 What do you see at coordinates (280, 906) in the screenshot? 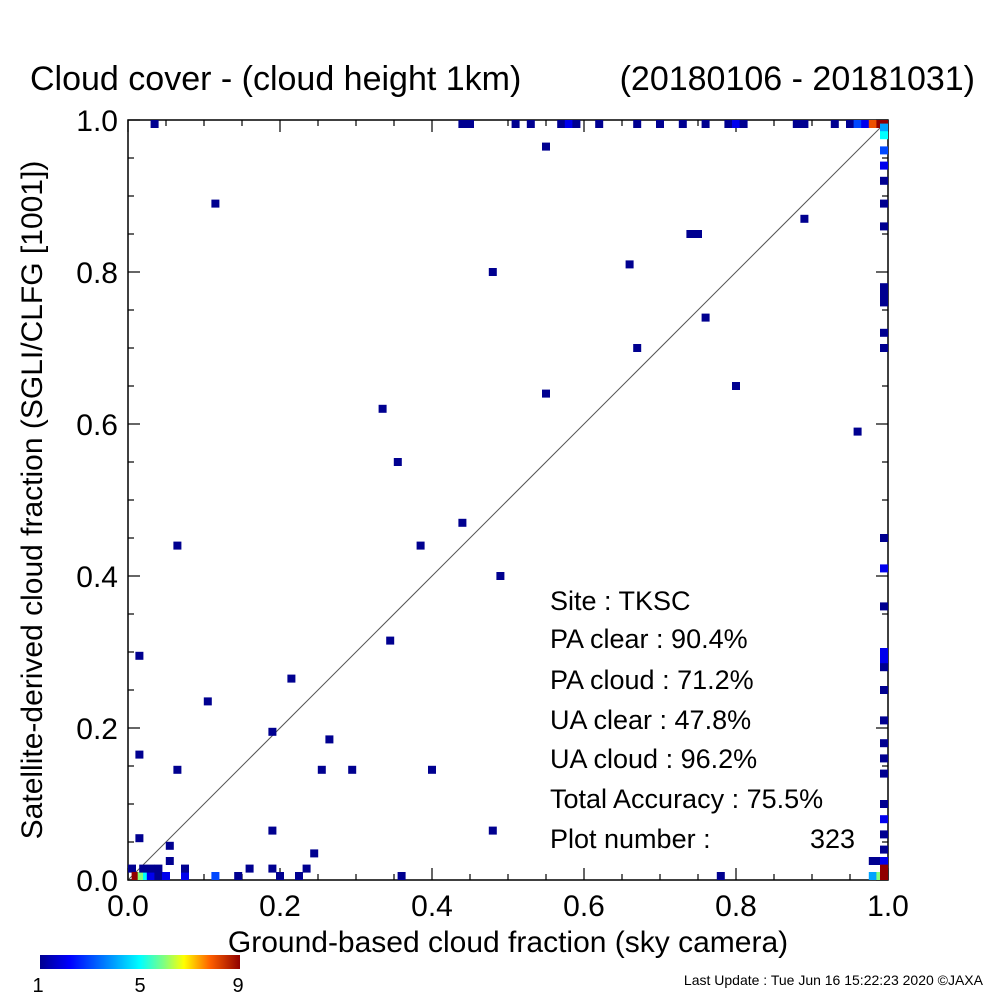
I see `x-tick-label: 0.2` at bounding box center [280, 906].